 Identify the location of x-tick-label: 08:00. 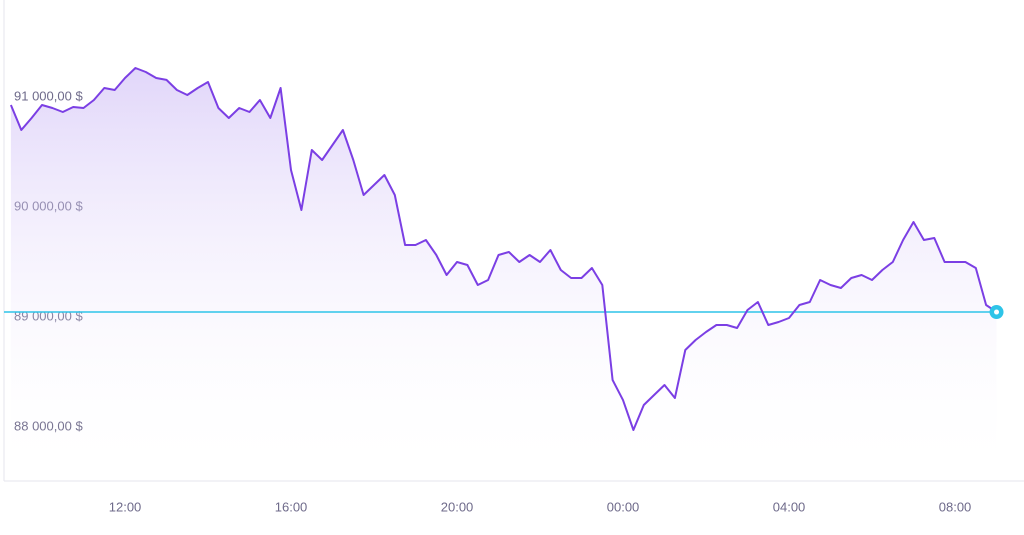
(955, 506).